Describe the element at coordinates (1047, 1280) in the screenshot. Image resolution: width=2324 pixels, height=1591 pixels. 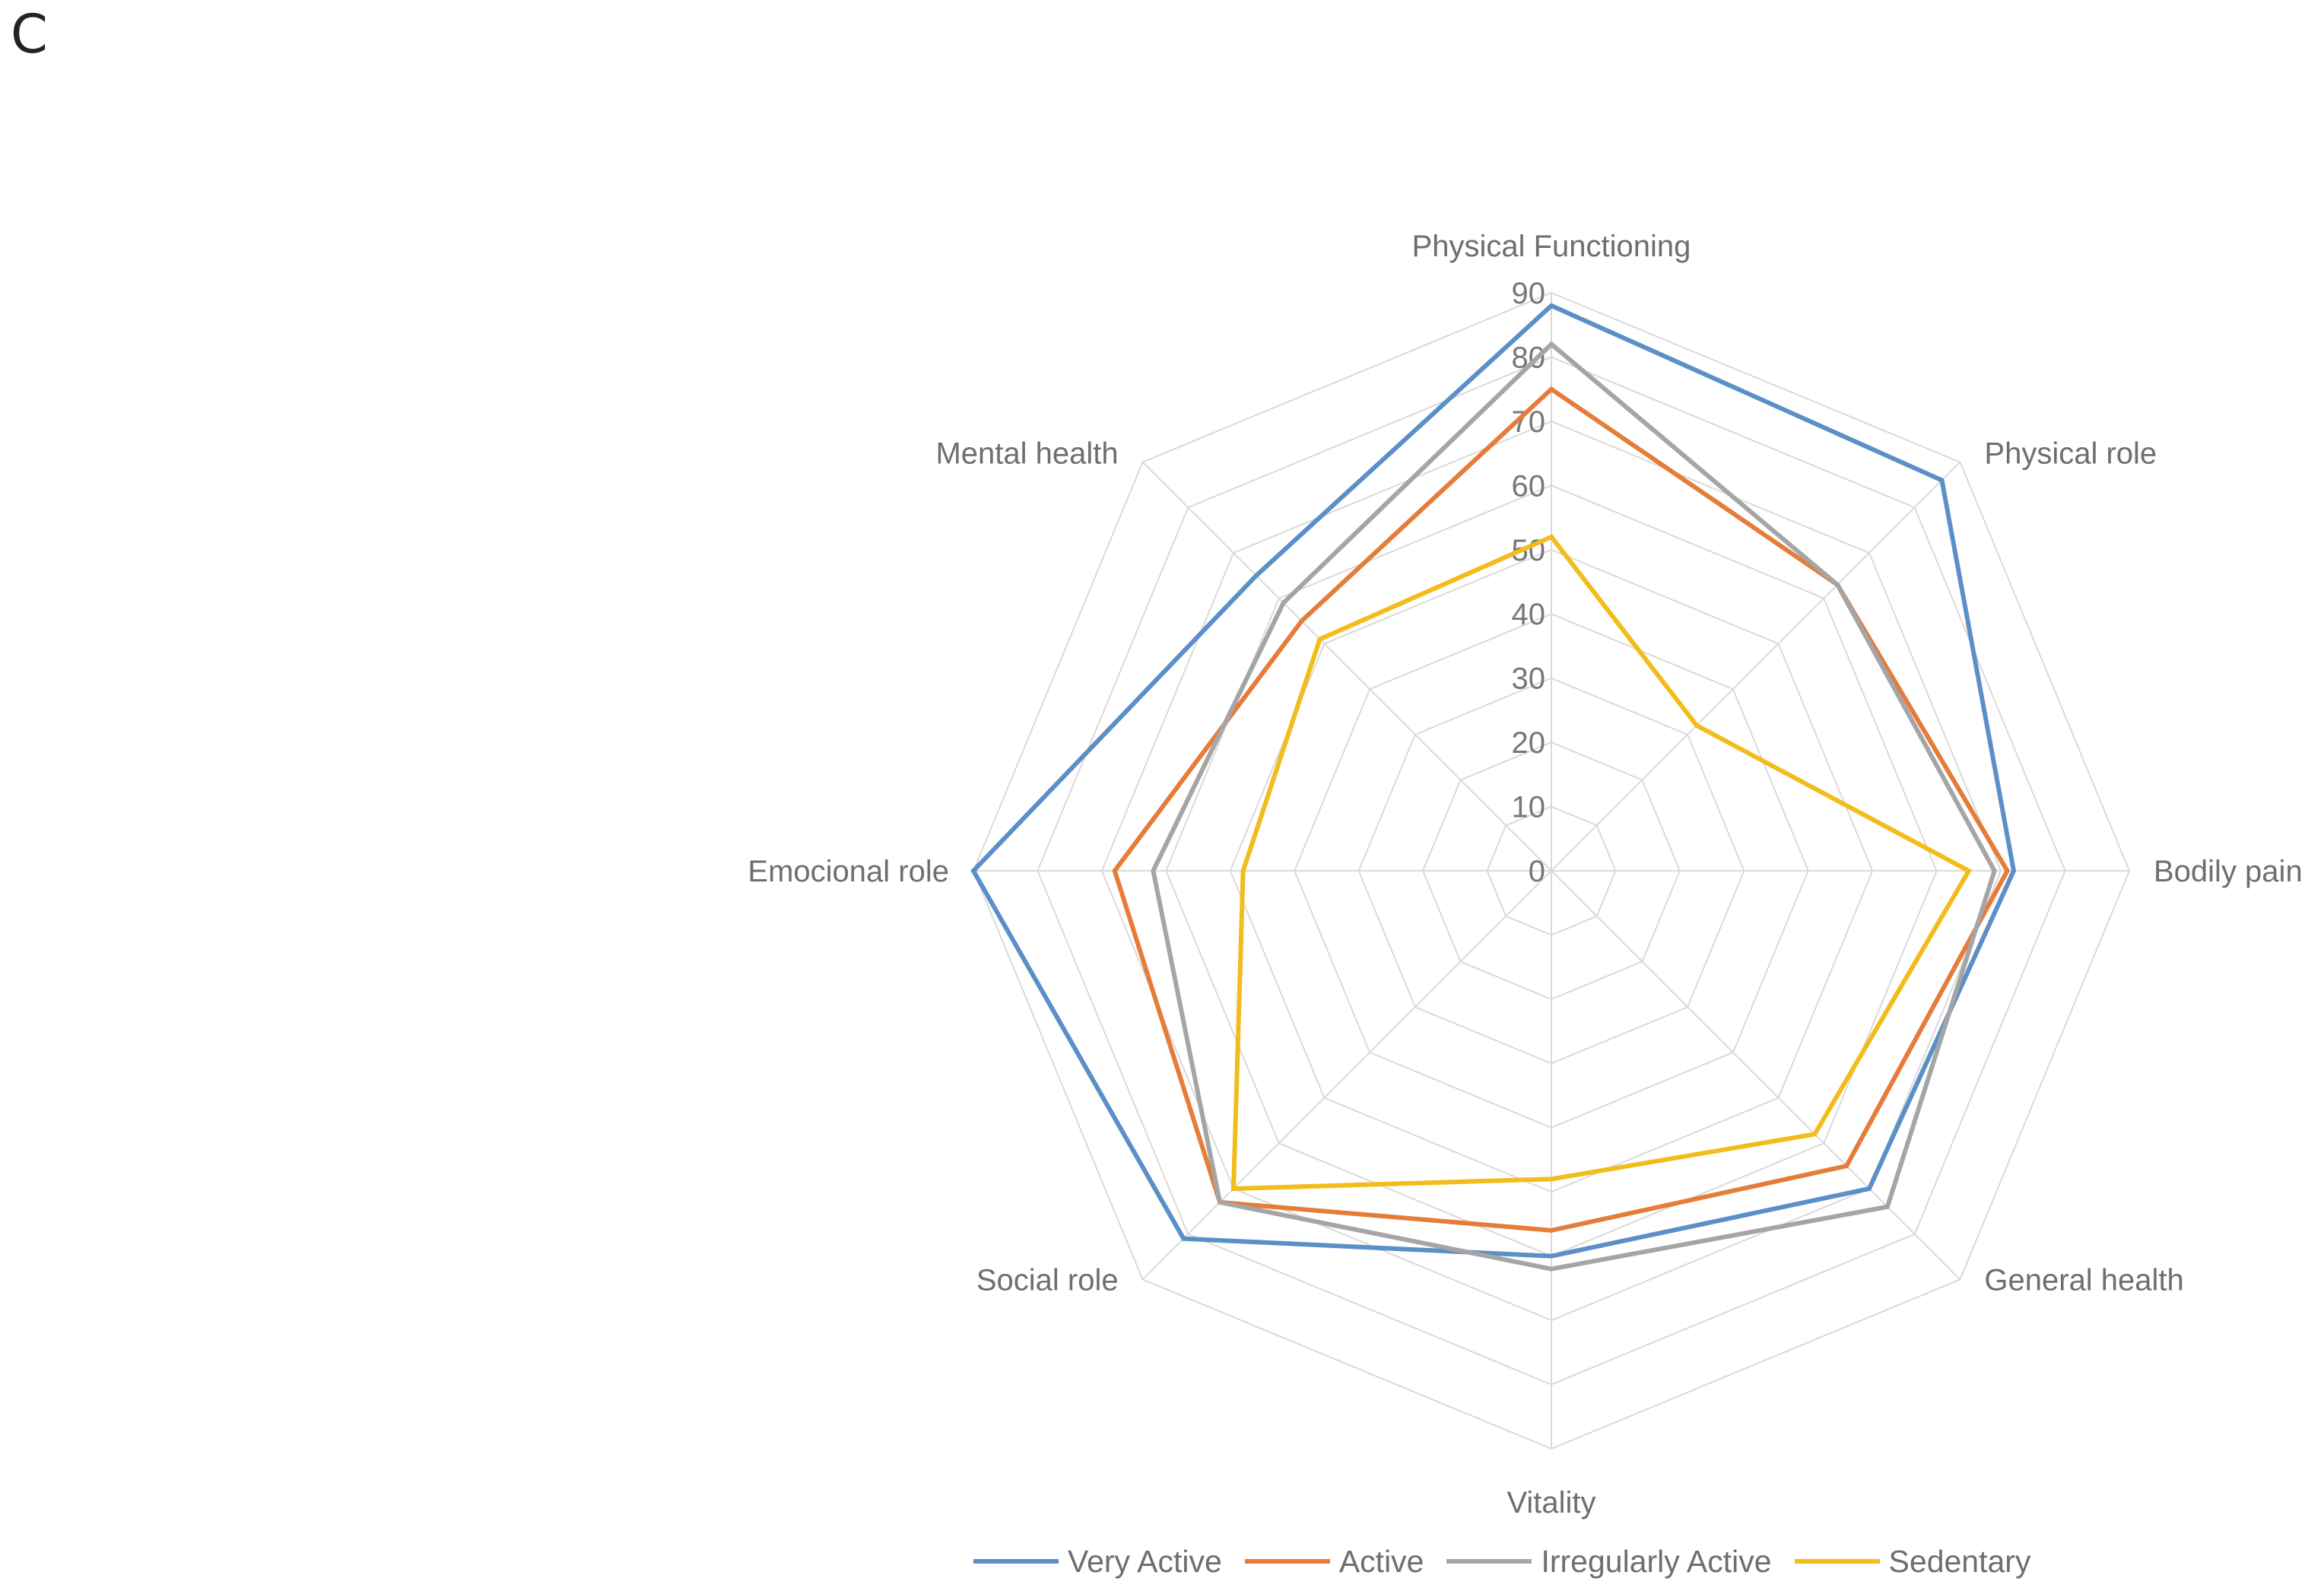
I see `axis-label-social-role: Social role` at that location.